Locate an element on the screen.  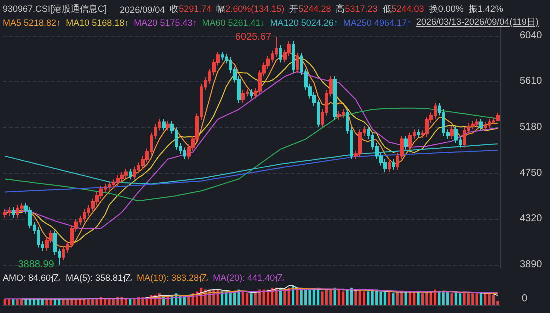
y-tick-label: 3890 is located at coordinates (531, 264).